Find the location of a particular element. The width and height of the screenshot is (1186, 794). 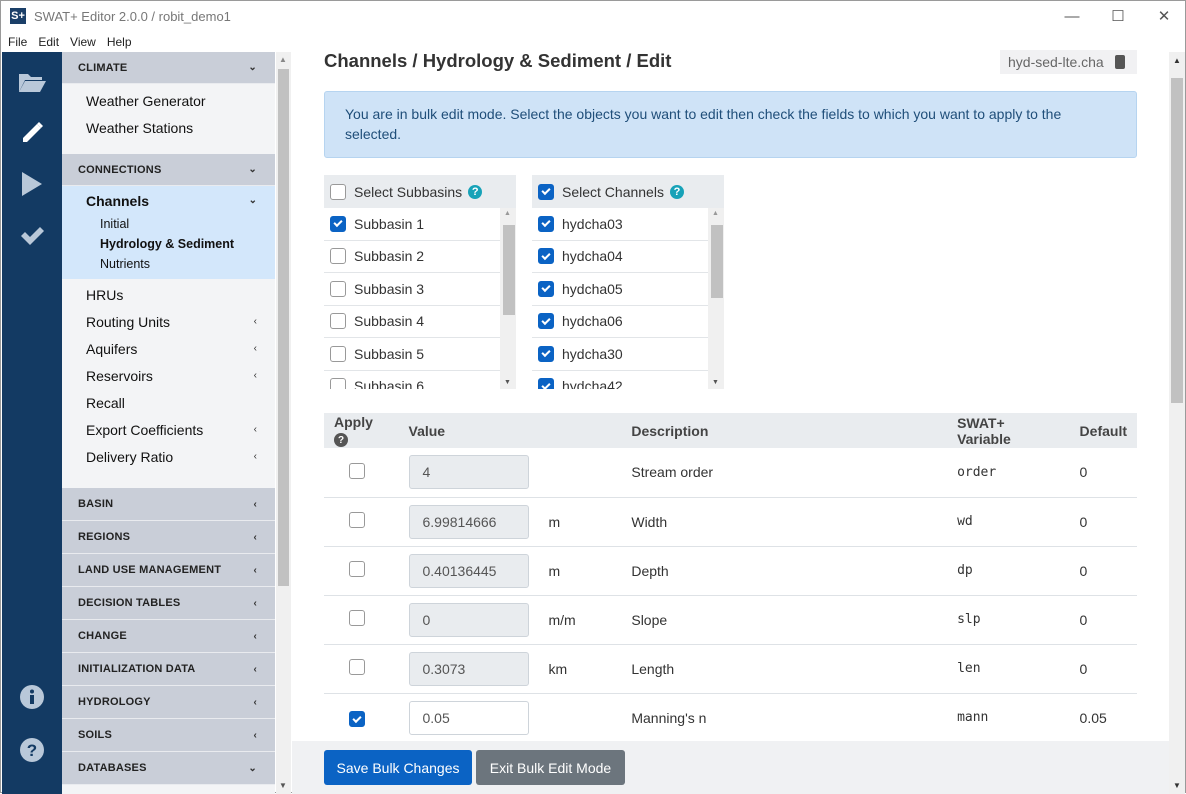

section-hydrology: HYDROLOGY ‹ is located at coordinates (168, 702).